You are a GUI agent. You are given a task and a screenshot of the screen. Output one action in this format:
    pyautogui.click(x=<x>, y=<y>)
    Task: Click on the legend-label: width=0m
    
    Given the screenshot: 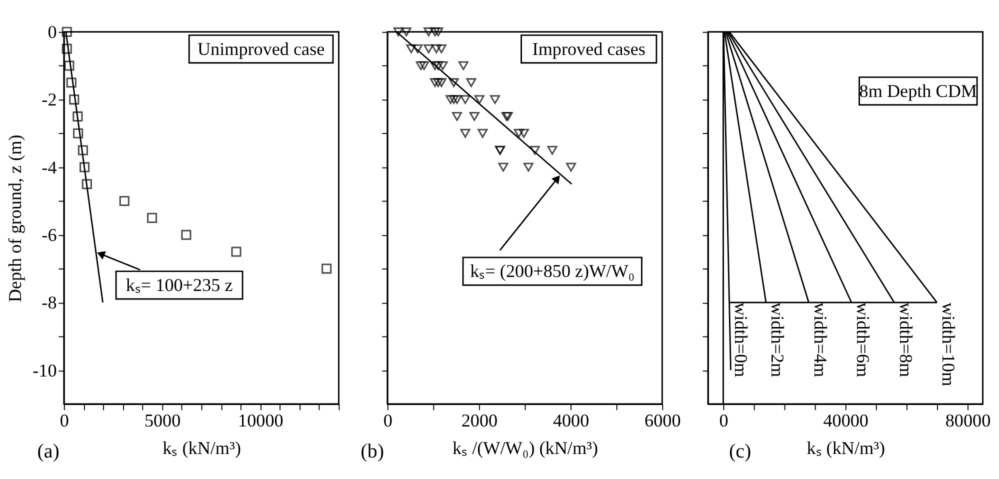 What is the action you would take?
    pyautogui.click(x=741, y=340)
    